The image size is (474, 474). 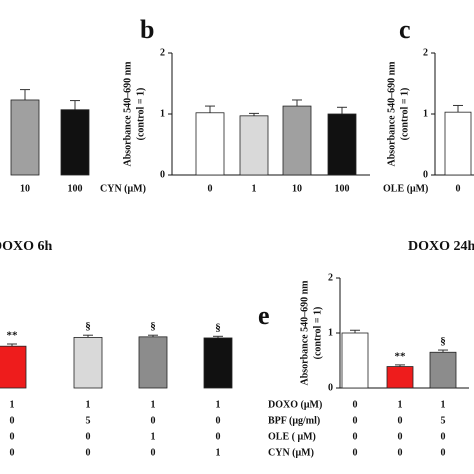 I want to click on row-label: DOXO (μM), so click(x=295, y=404).